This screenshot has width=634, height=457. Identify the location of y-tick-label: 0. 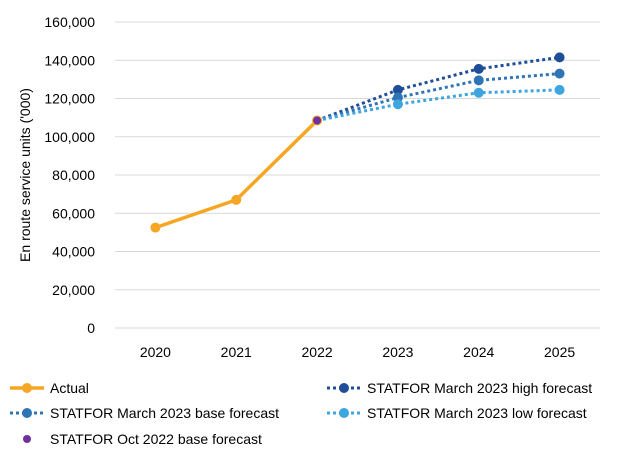
(91, 328).